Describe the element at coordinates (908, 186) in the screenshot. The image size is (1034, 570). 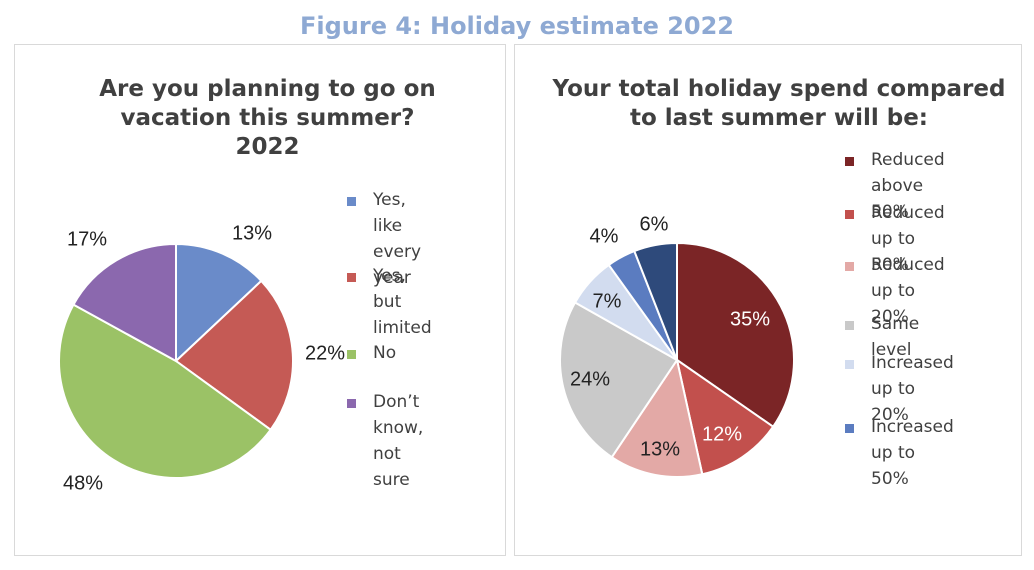
I see `legend-label: Reduced above 50%` at that location.